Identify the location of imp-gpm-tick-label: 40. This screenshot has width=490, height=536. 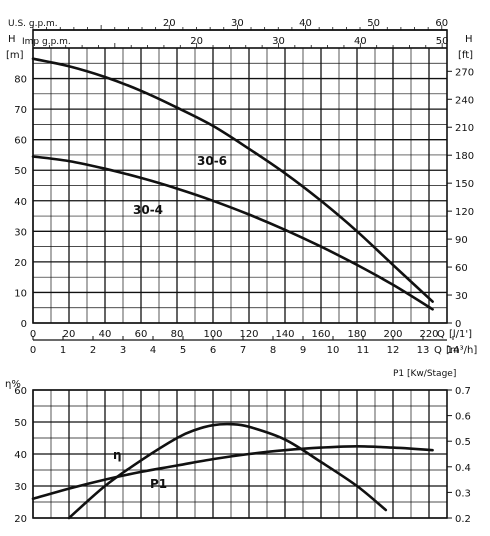
(360, 41).